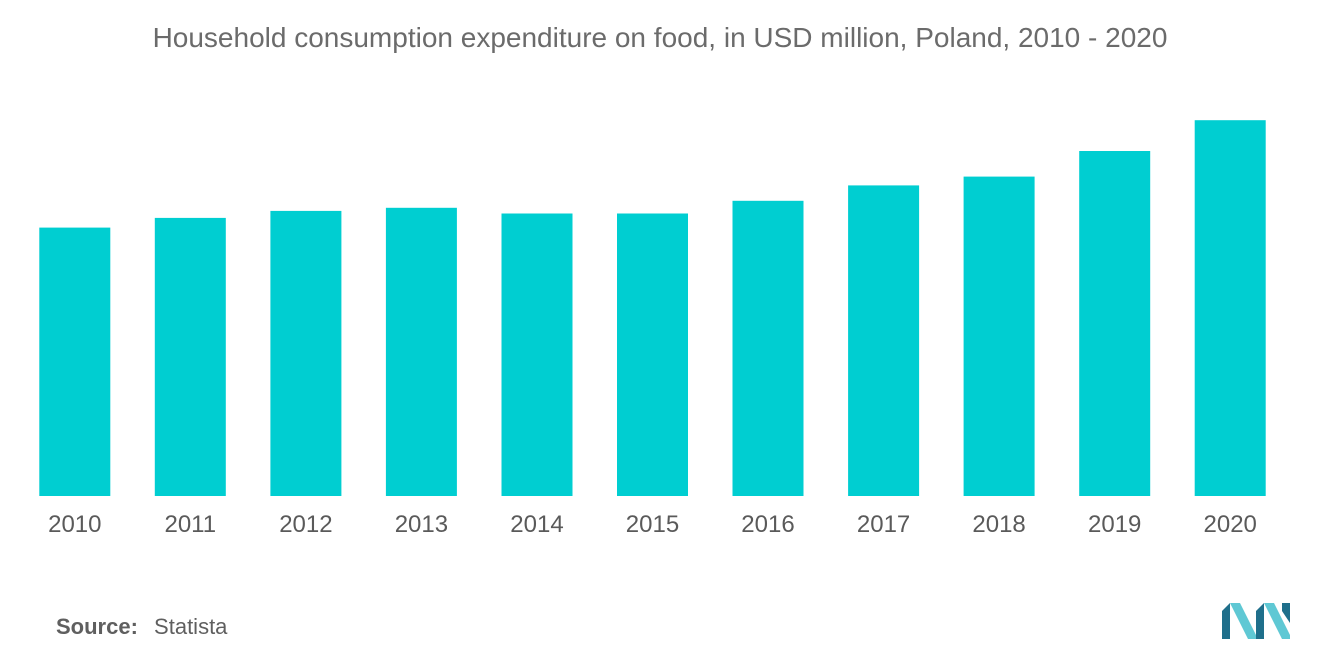  I want to click on source-value: Statista, so click(191, 626).